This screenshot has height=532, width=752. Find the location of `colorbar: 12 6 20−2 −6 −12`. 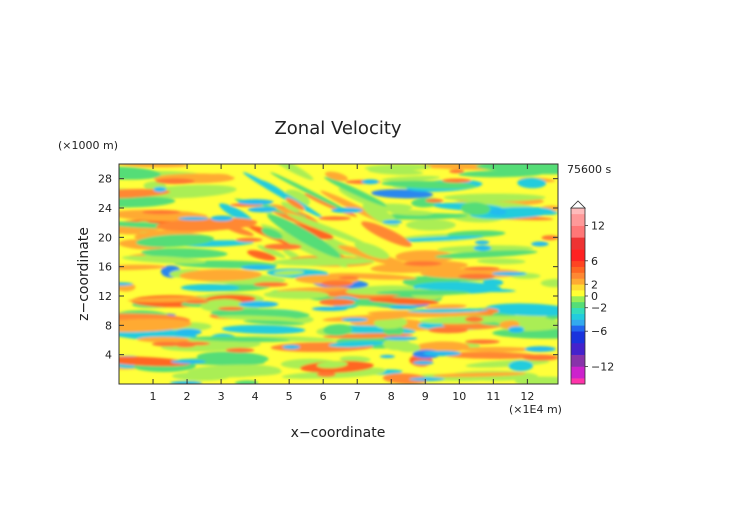

colorbar: 12 6 20−2 −6 −12 is located at coordinates (592, 292).